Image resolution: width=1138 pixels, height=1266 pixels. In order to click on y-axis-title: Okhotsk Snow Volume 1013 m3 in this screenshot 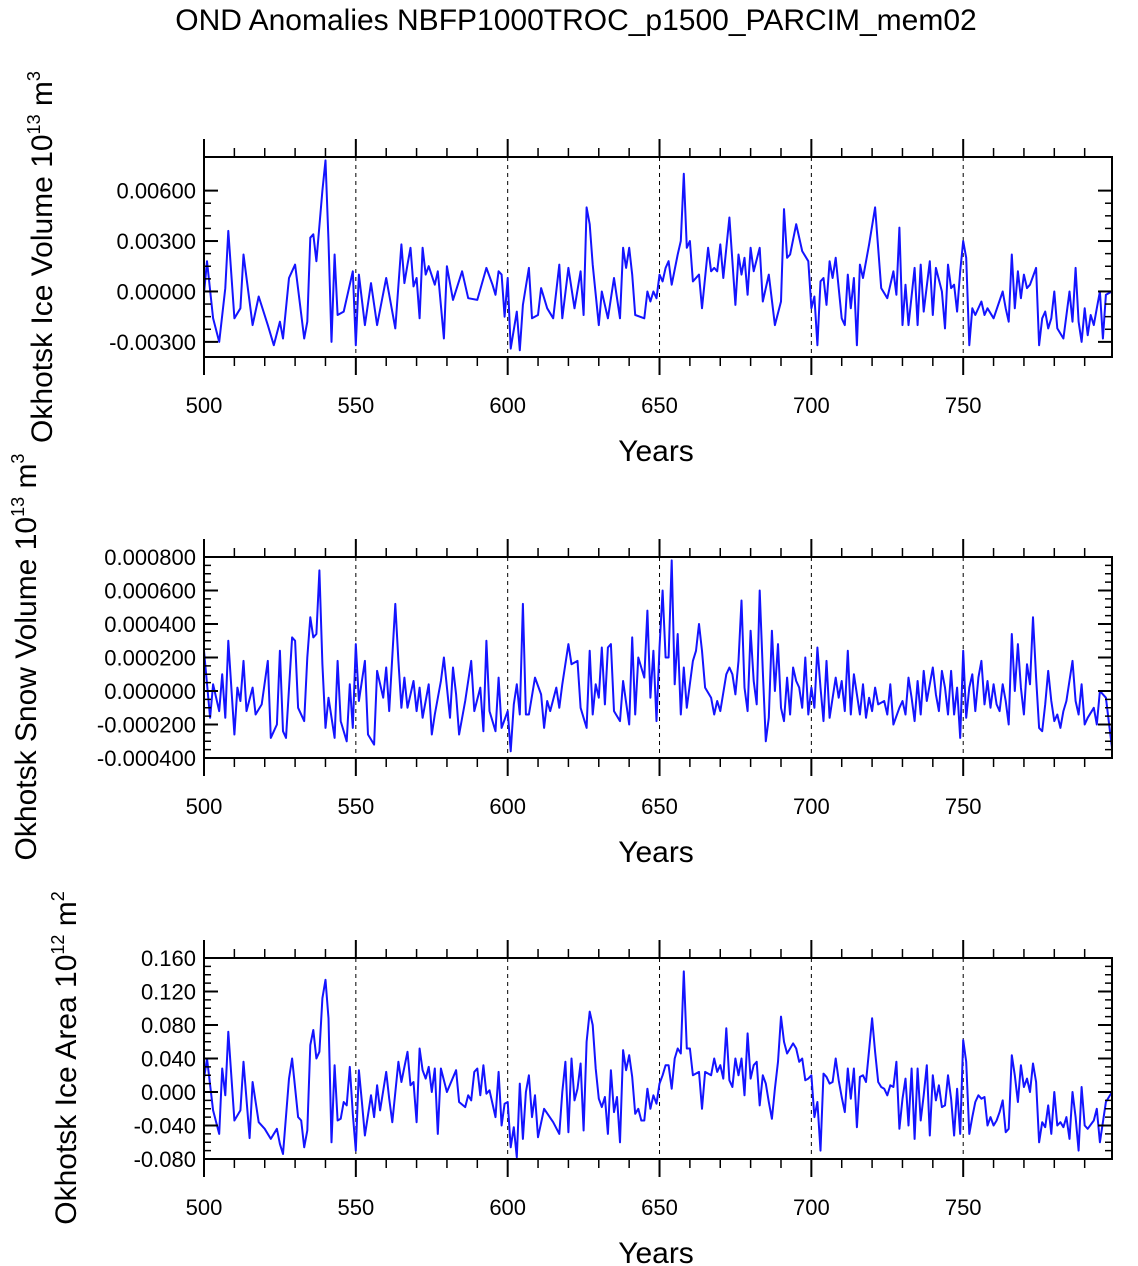, I will do `click(25, 657)`.